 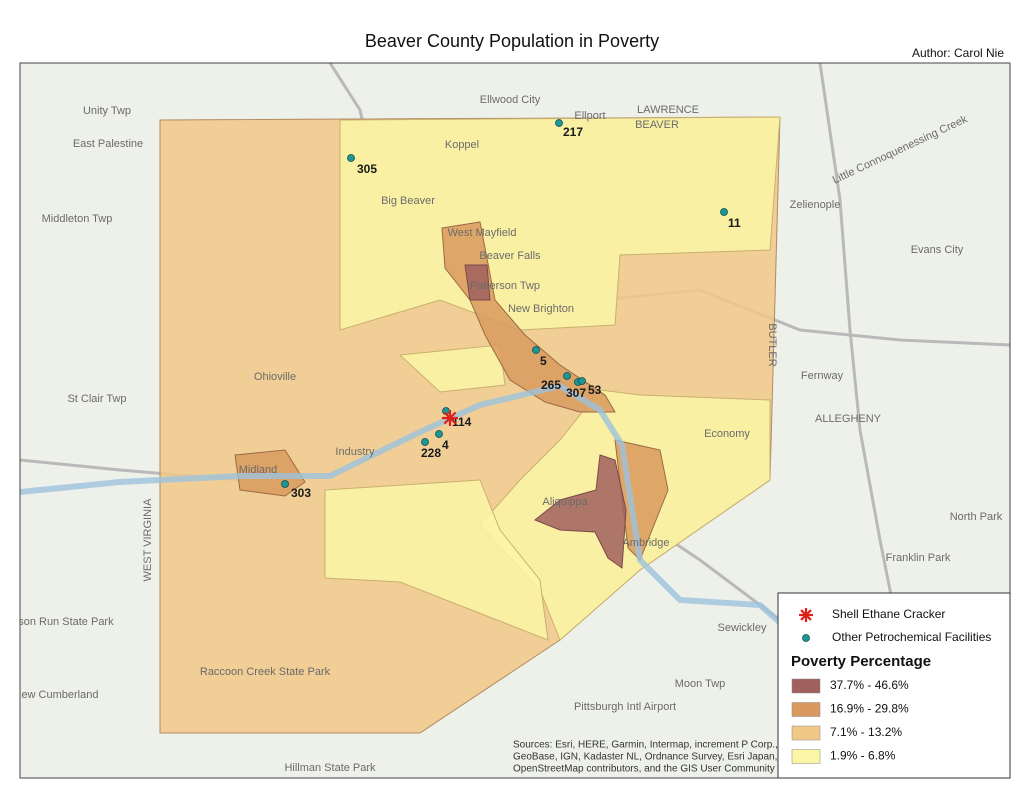 What do you see at coordinates (57, 622) in the screenshot?
I see `place-label: Tomlinson Run State Park` at bounding box center [57, 622].